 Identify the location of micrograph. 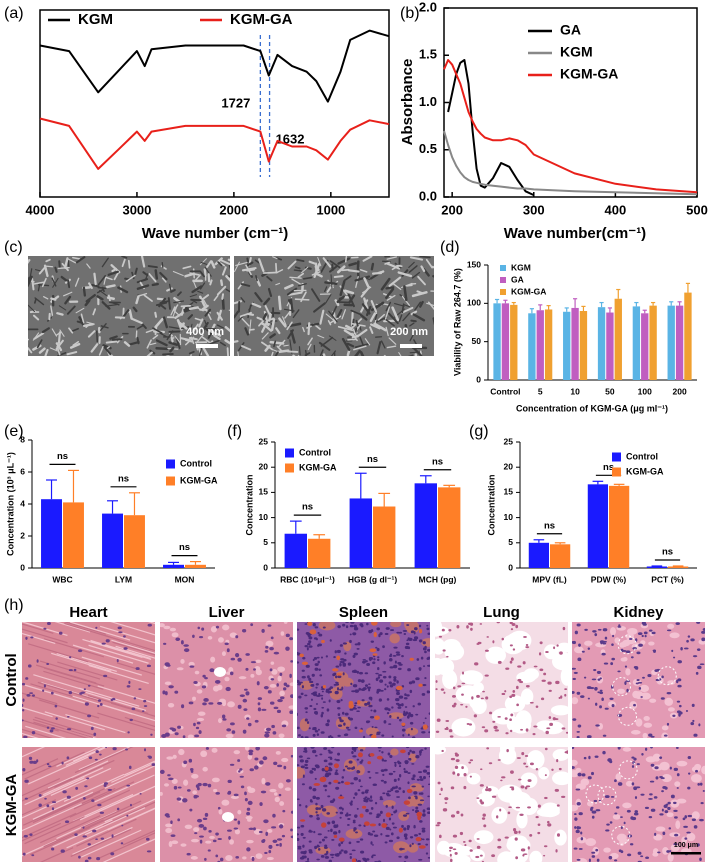
(226, 680).